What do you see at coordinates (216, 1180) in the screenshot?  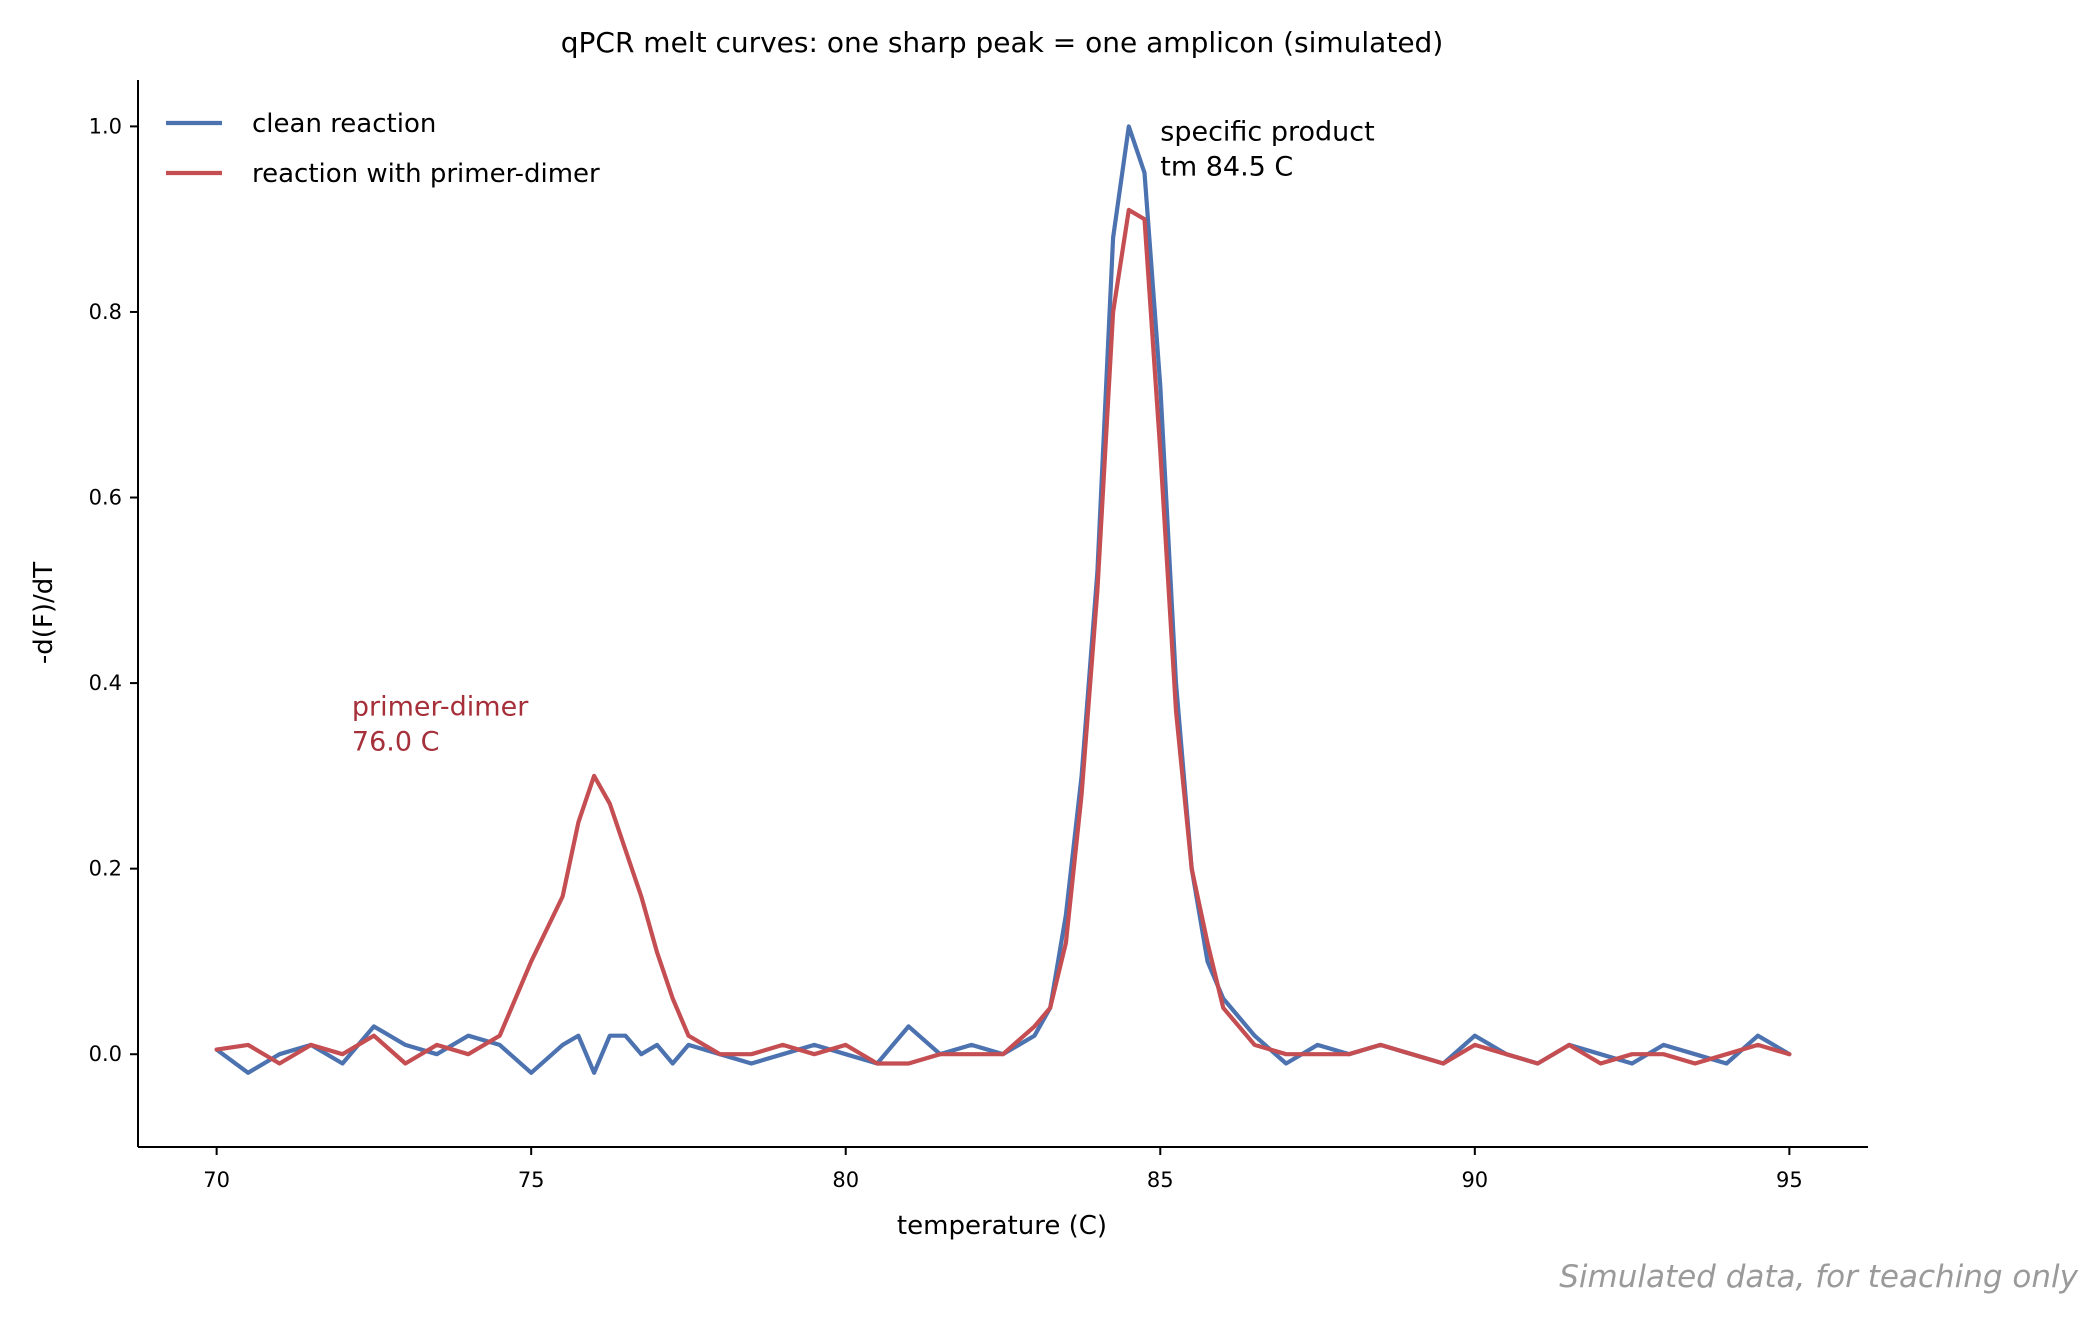 I see `x-tick-label: 70` at bounding box center [216, 1180].